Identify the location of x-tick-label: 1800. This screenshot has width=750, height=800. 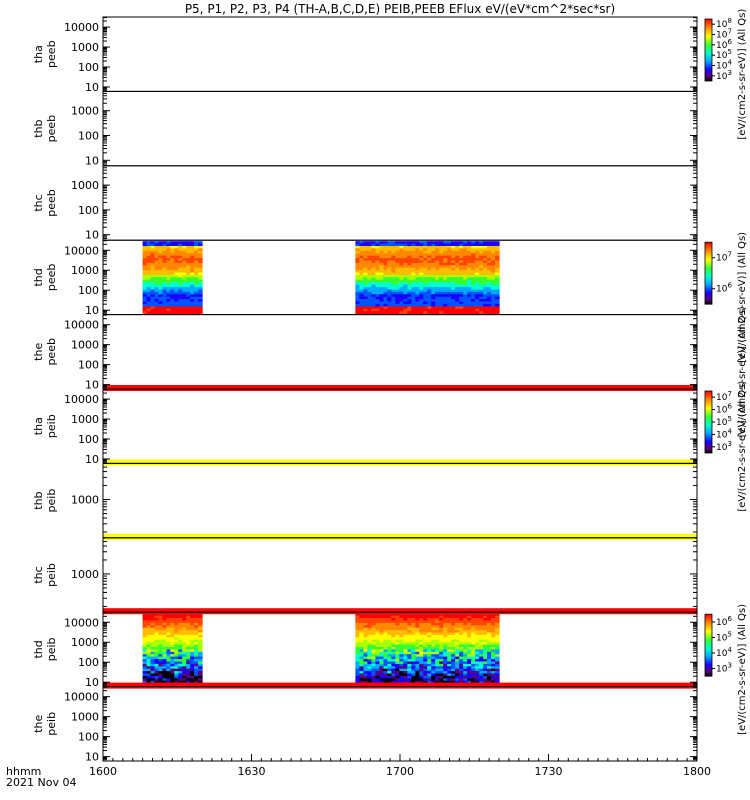
(697, 771).